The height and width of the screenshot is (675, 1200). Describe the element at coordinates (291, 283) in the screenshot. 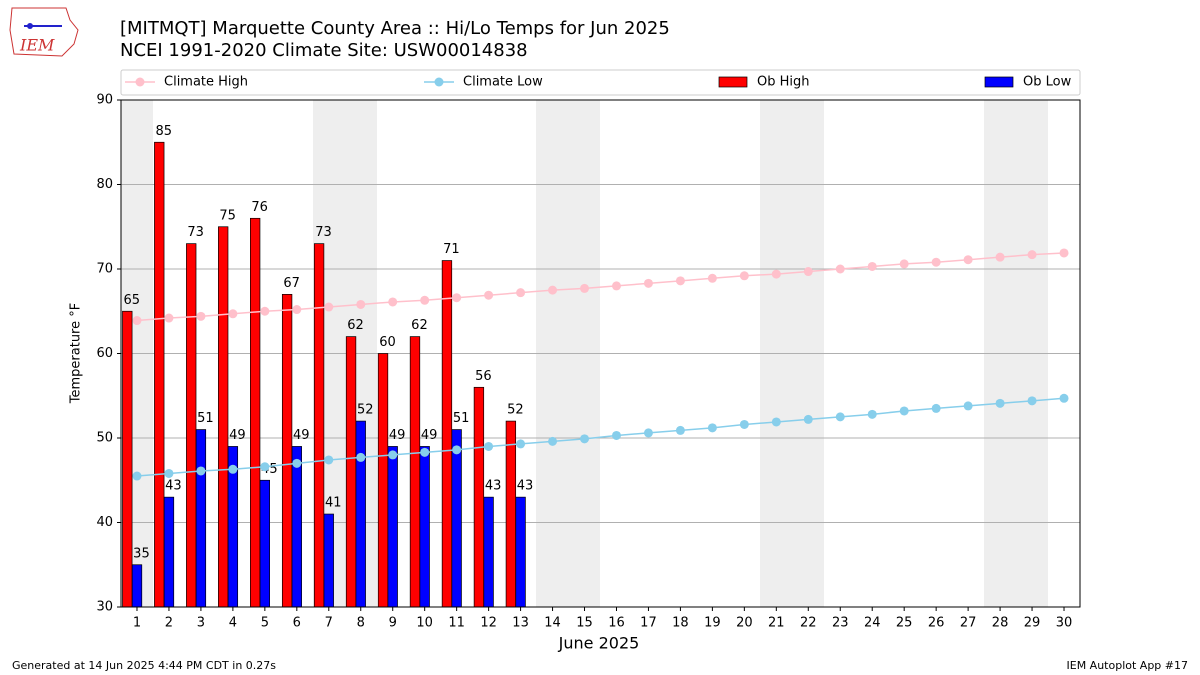

I see `value-label: 67` at that location.